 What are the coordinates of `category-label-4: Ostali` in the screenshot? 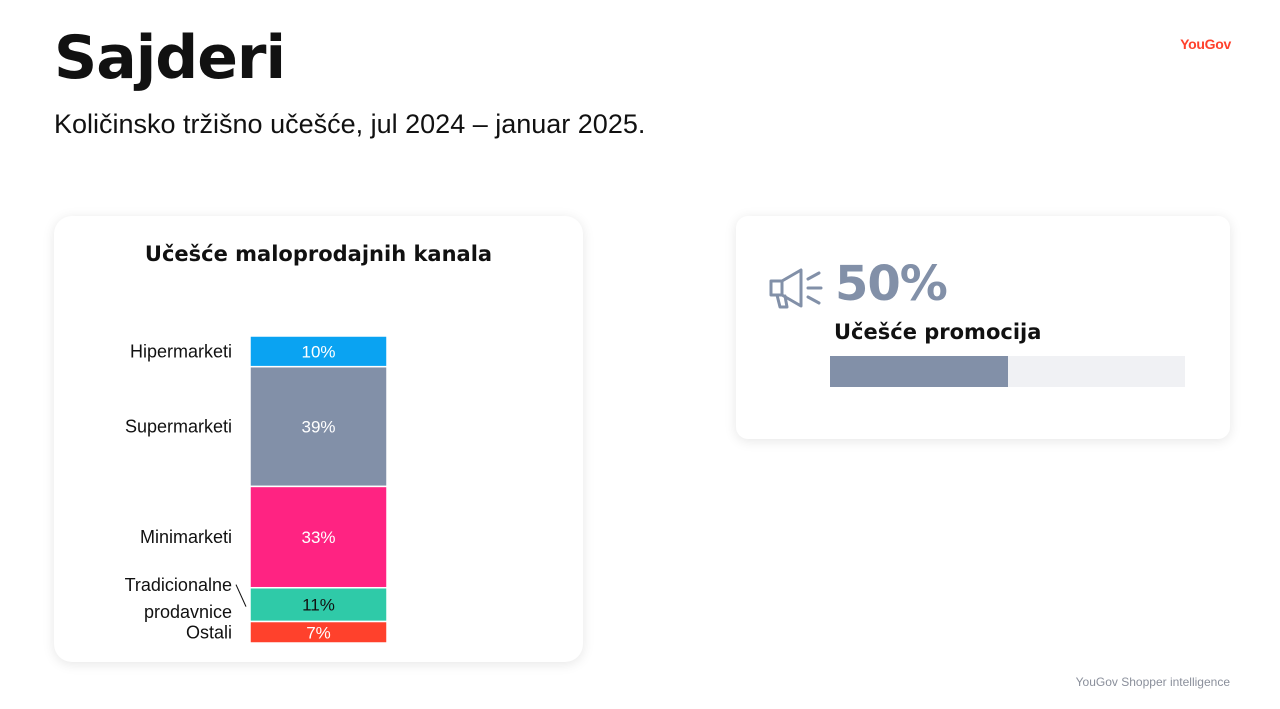 It's located at (209, 632).